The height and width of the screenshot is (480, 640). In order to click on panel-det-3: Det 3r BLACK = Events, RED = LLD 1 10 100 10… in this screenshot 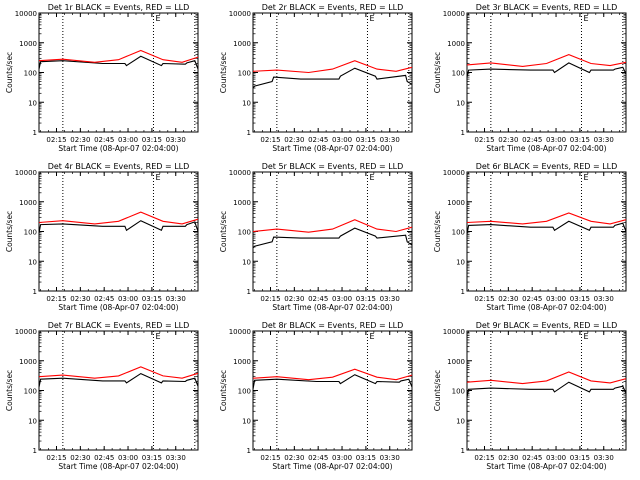, I will do `click(530, 78)`.